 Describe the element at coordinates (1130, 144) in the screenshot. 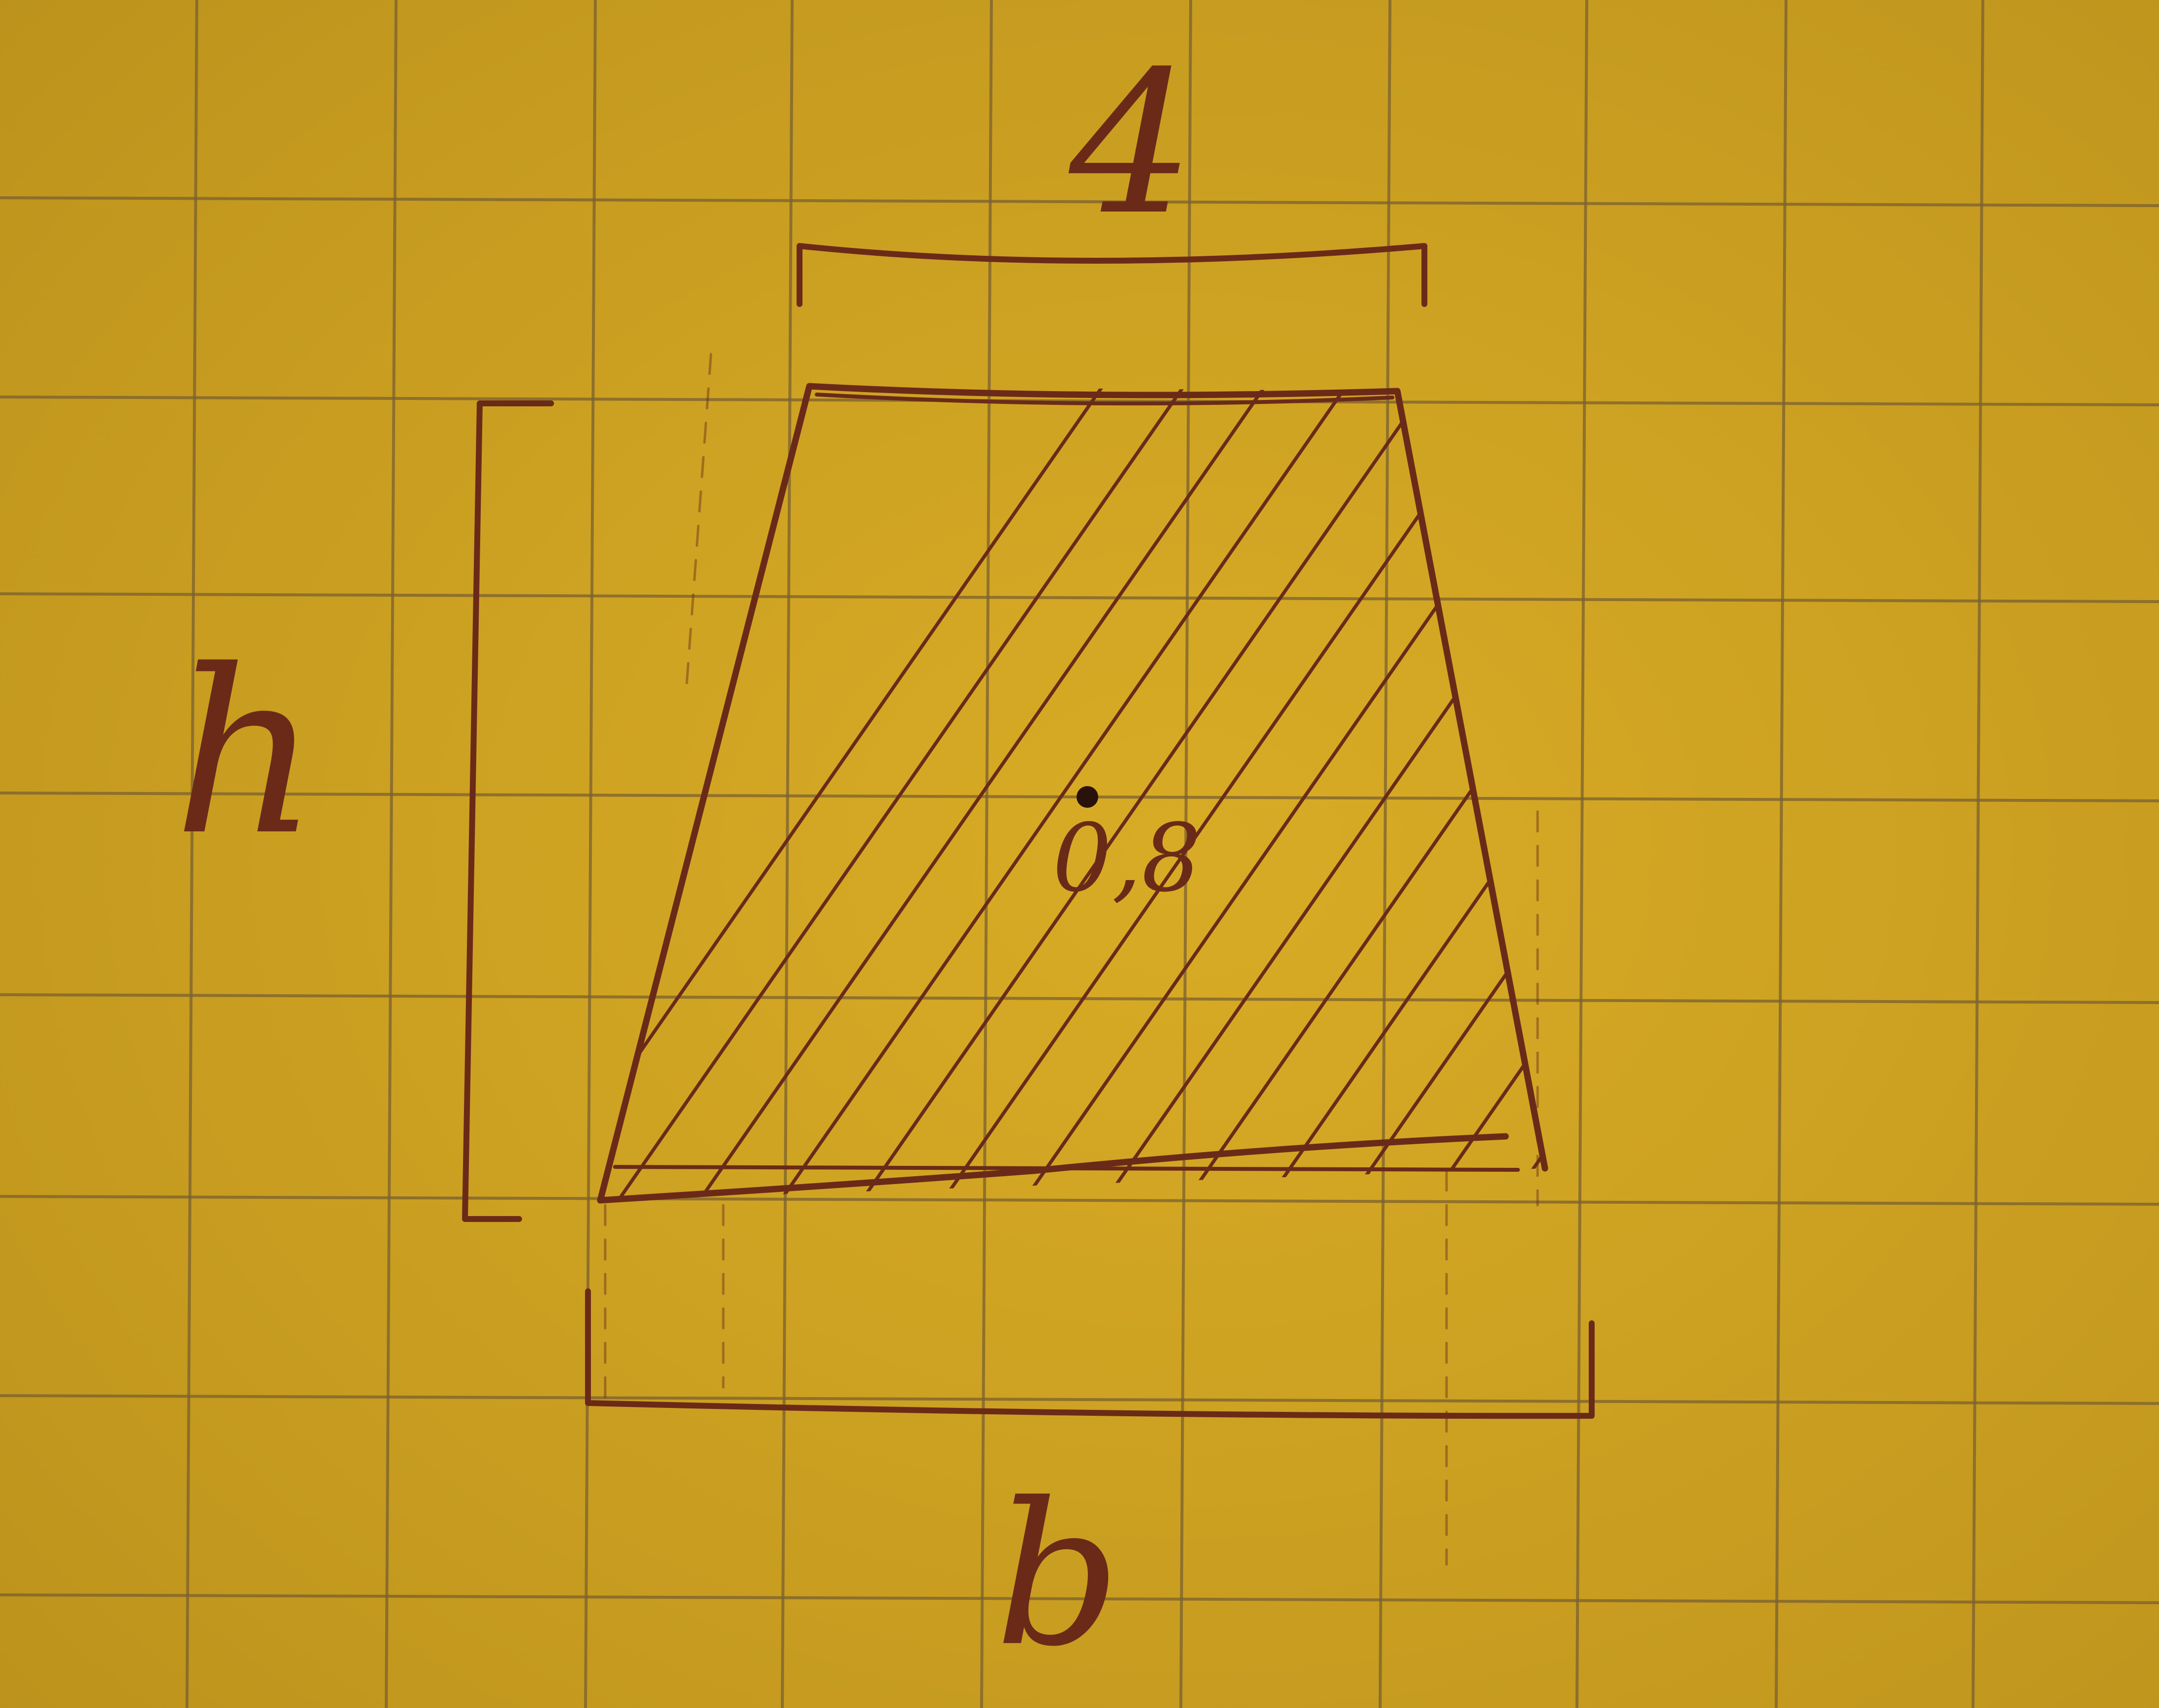

I see `label-top-width: 4` at that location.